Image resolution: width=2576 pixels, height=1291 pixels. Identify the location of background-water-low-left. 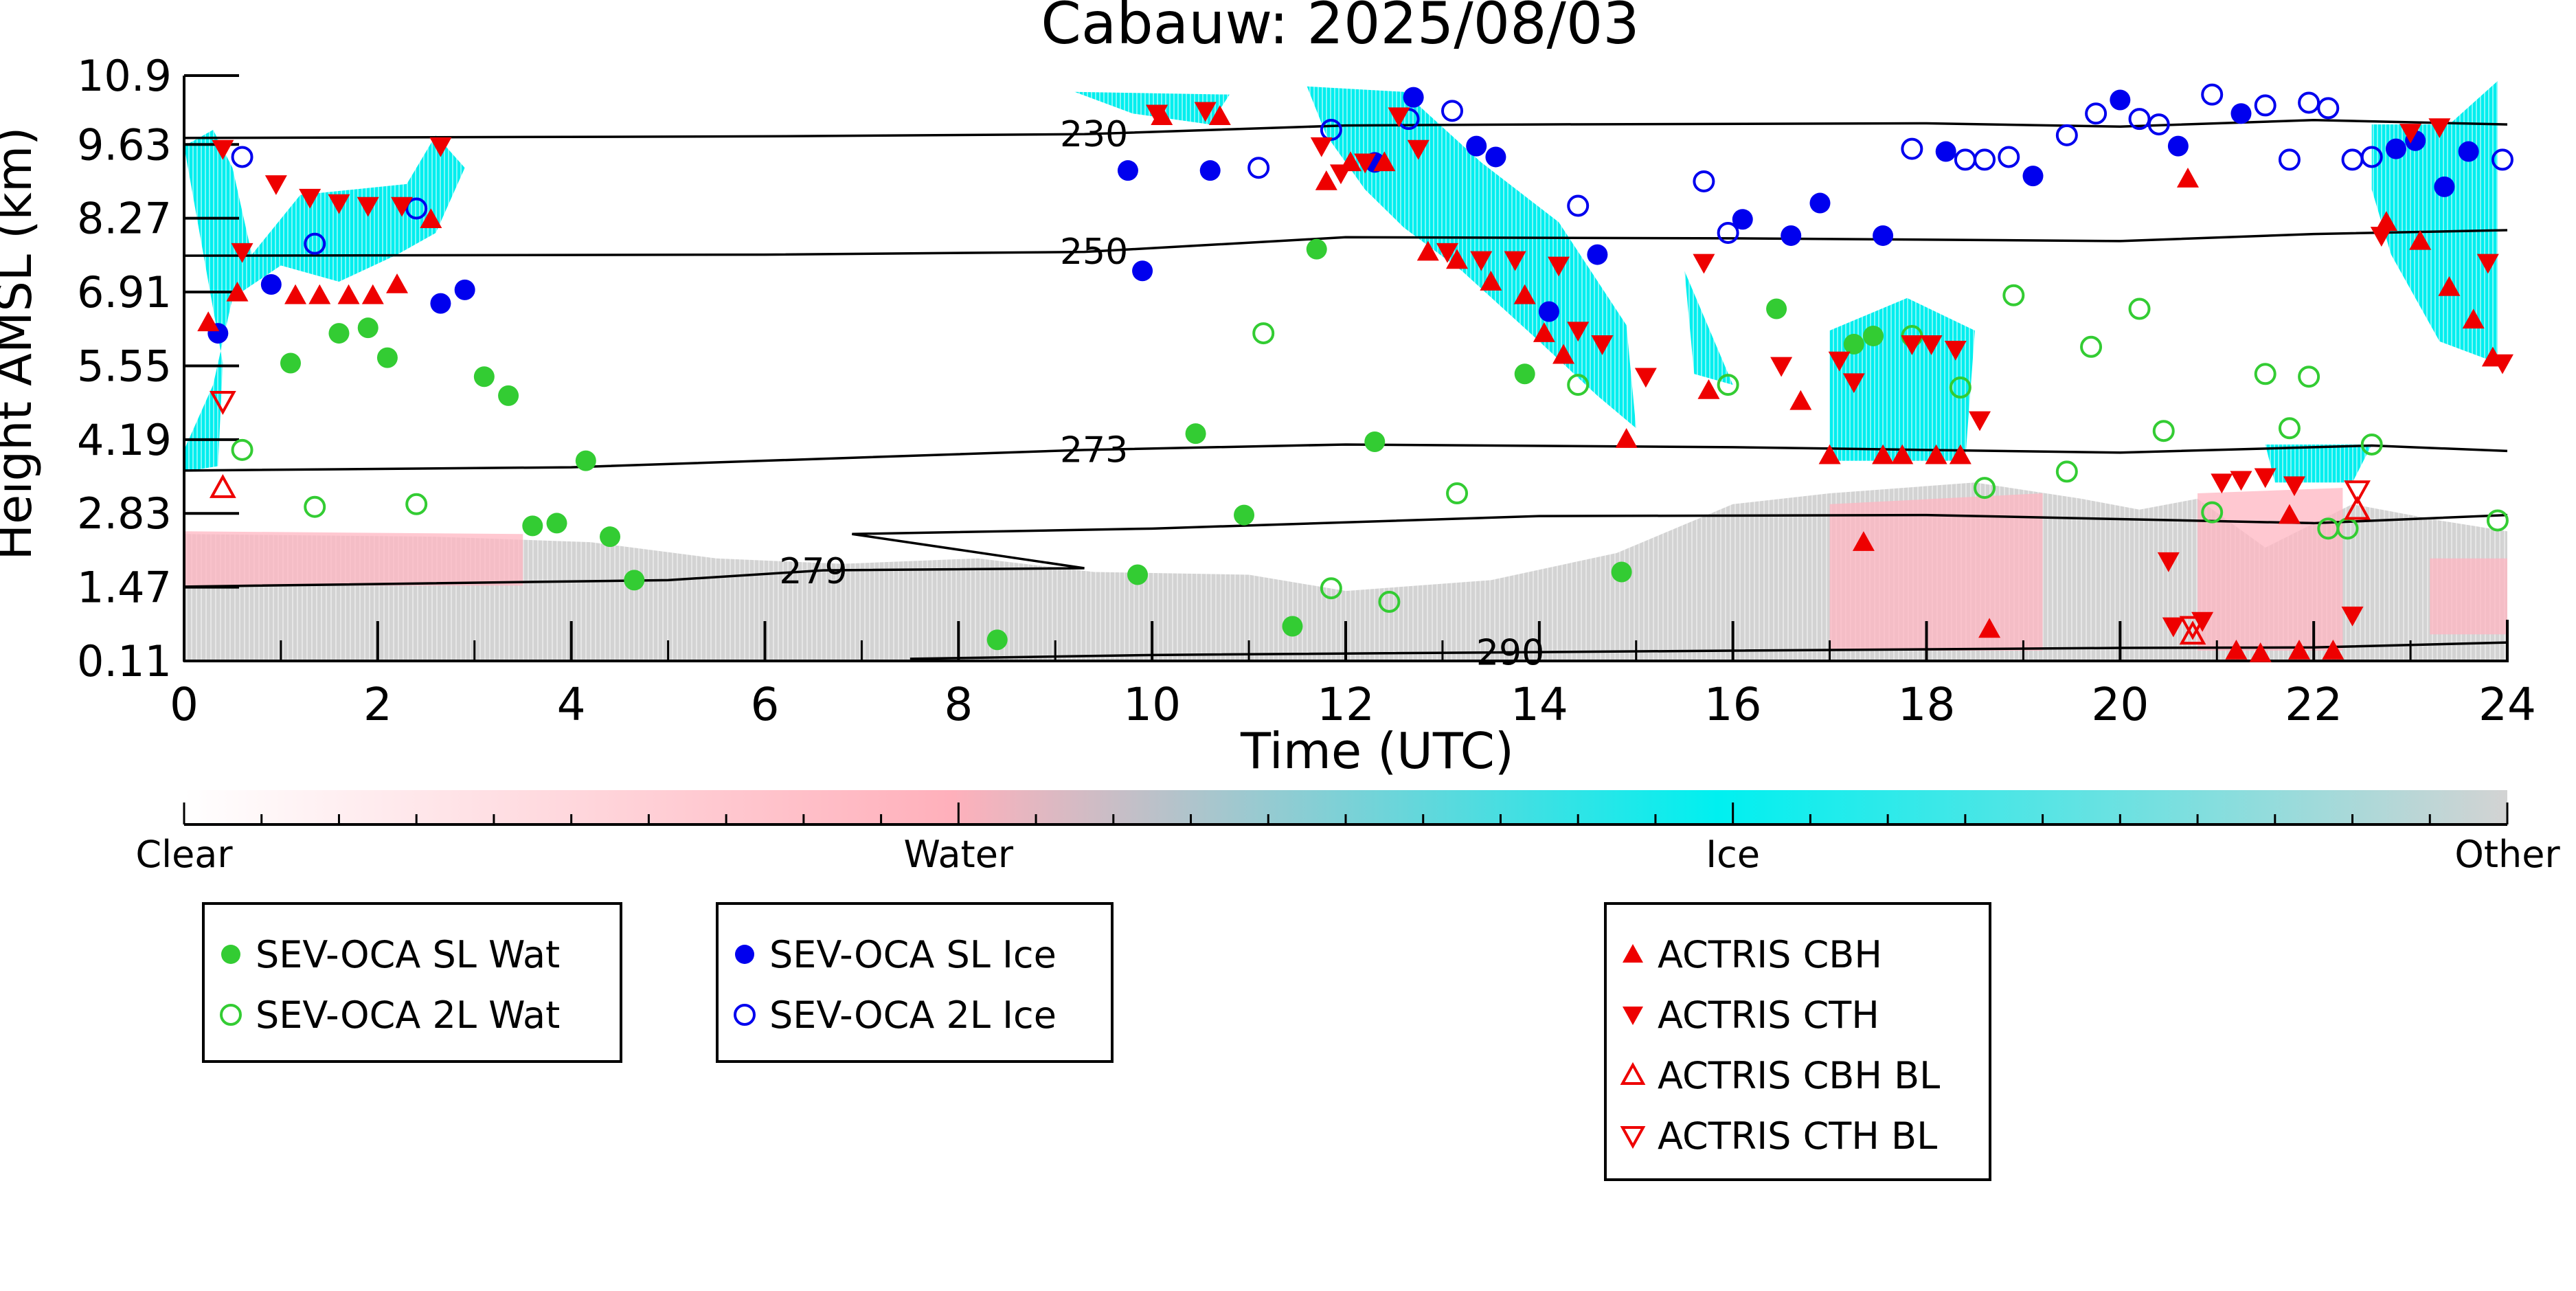
(353, 558).